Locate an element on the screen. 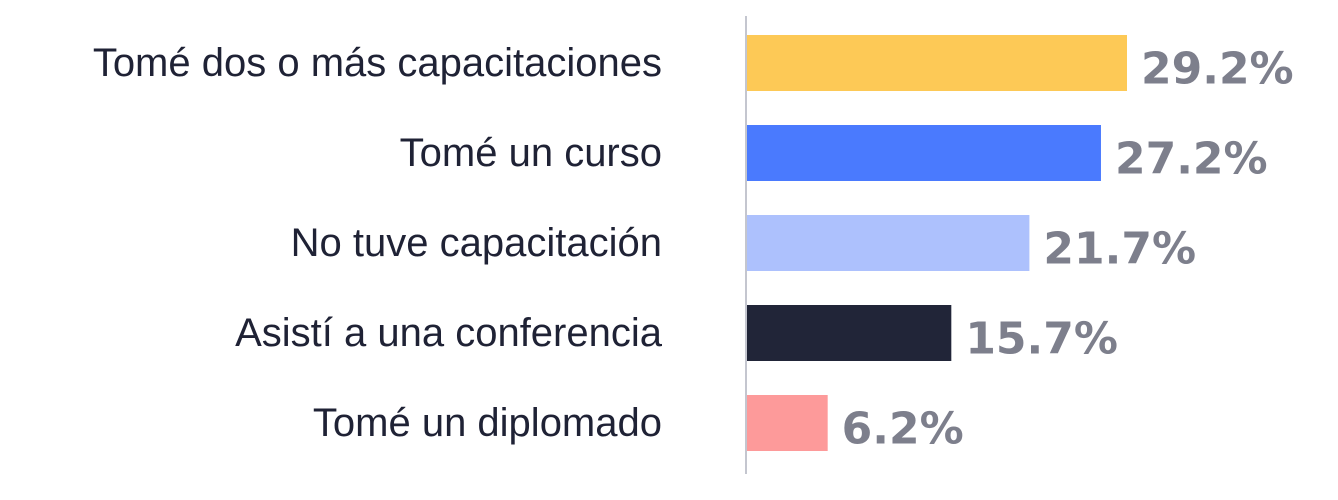  category-label-2: Tomé un curso is located at coordinates (531, 153).